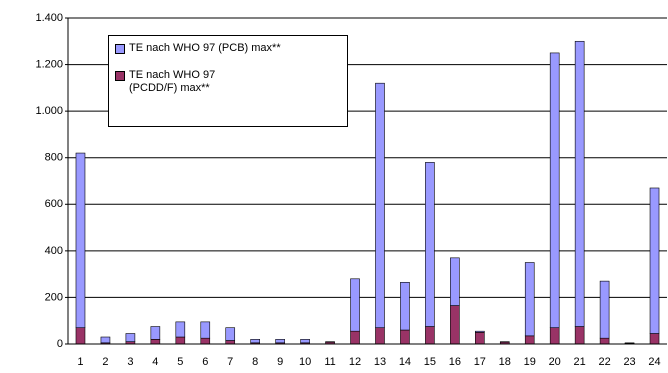 The height and width of the screenshot is (373, 668). What do you see at coordinates (505, 362) in the screenshot?
I see `x-tick-label: 18` at bounding box center [505, 362].